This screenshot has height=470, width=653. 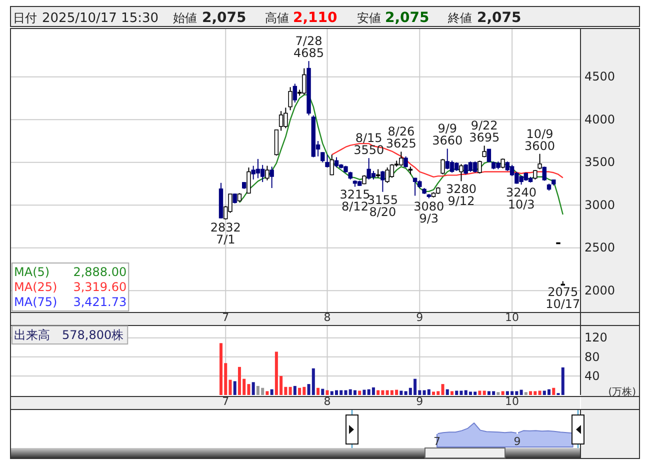 I want to click on y-tick-label: 3500, so click(x=600, y=162).